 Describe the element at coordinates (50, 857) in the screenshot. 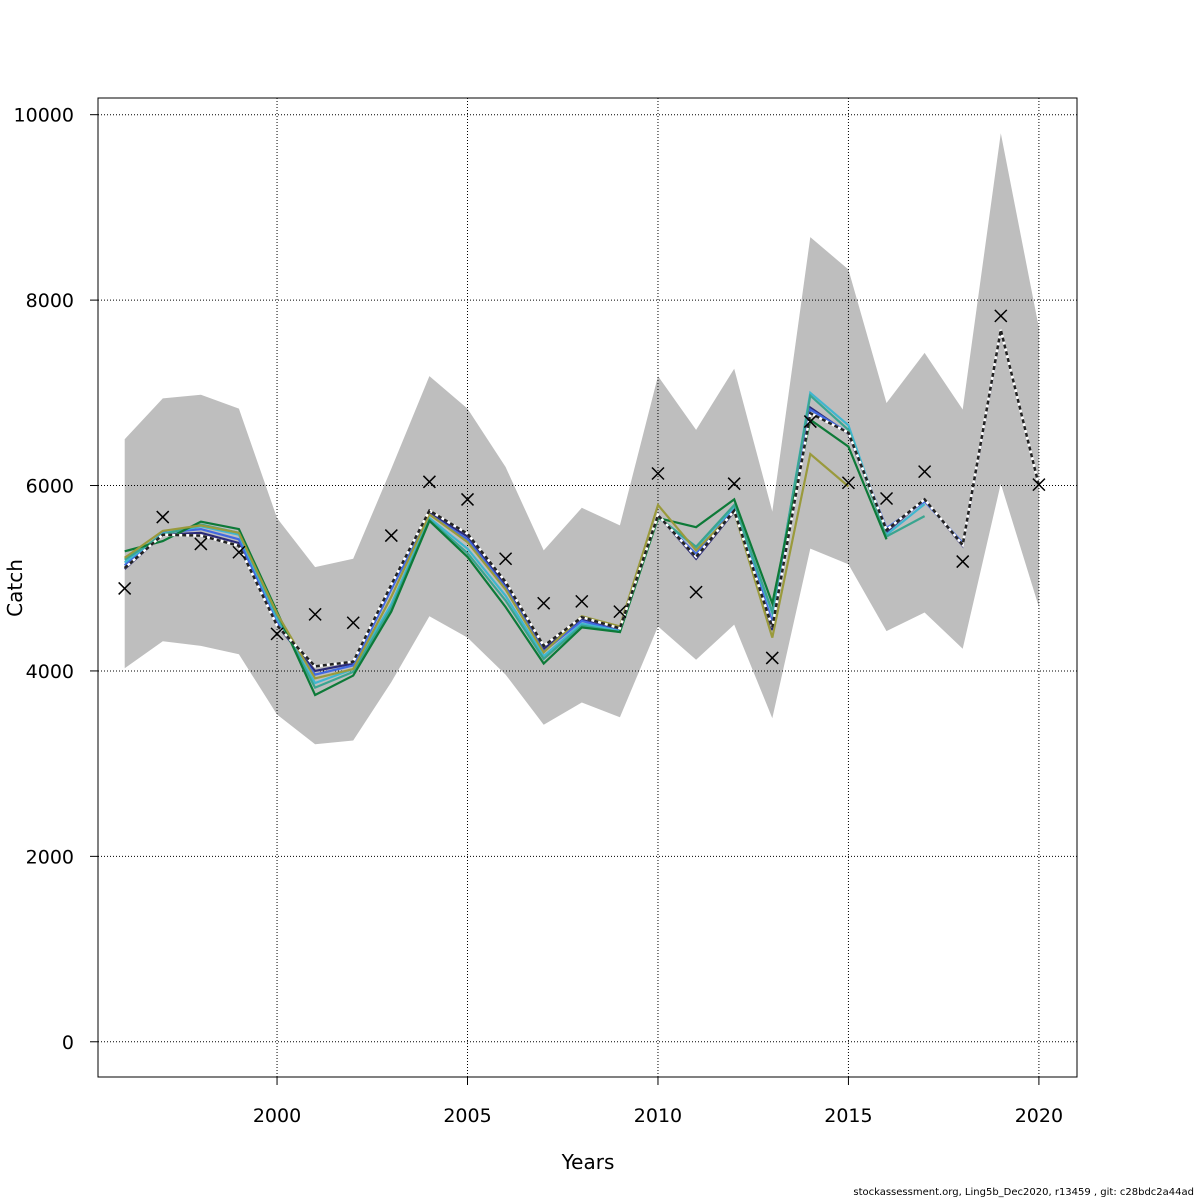

I see `y-tick-label-2000: 2000` at that location.